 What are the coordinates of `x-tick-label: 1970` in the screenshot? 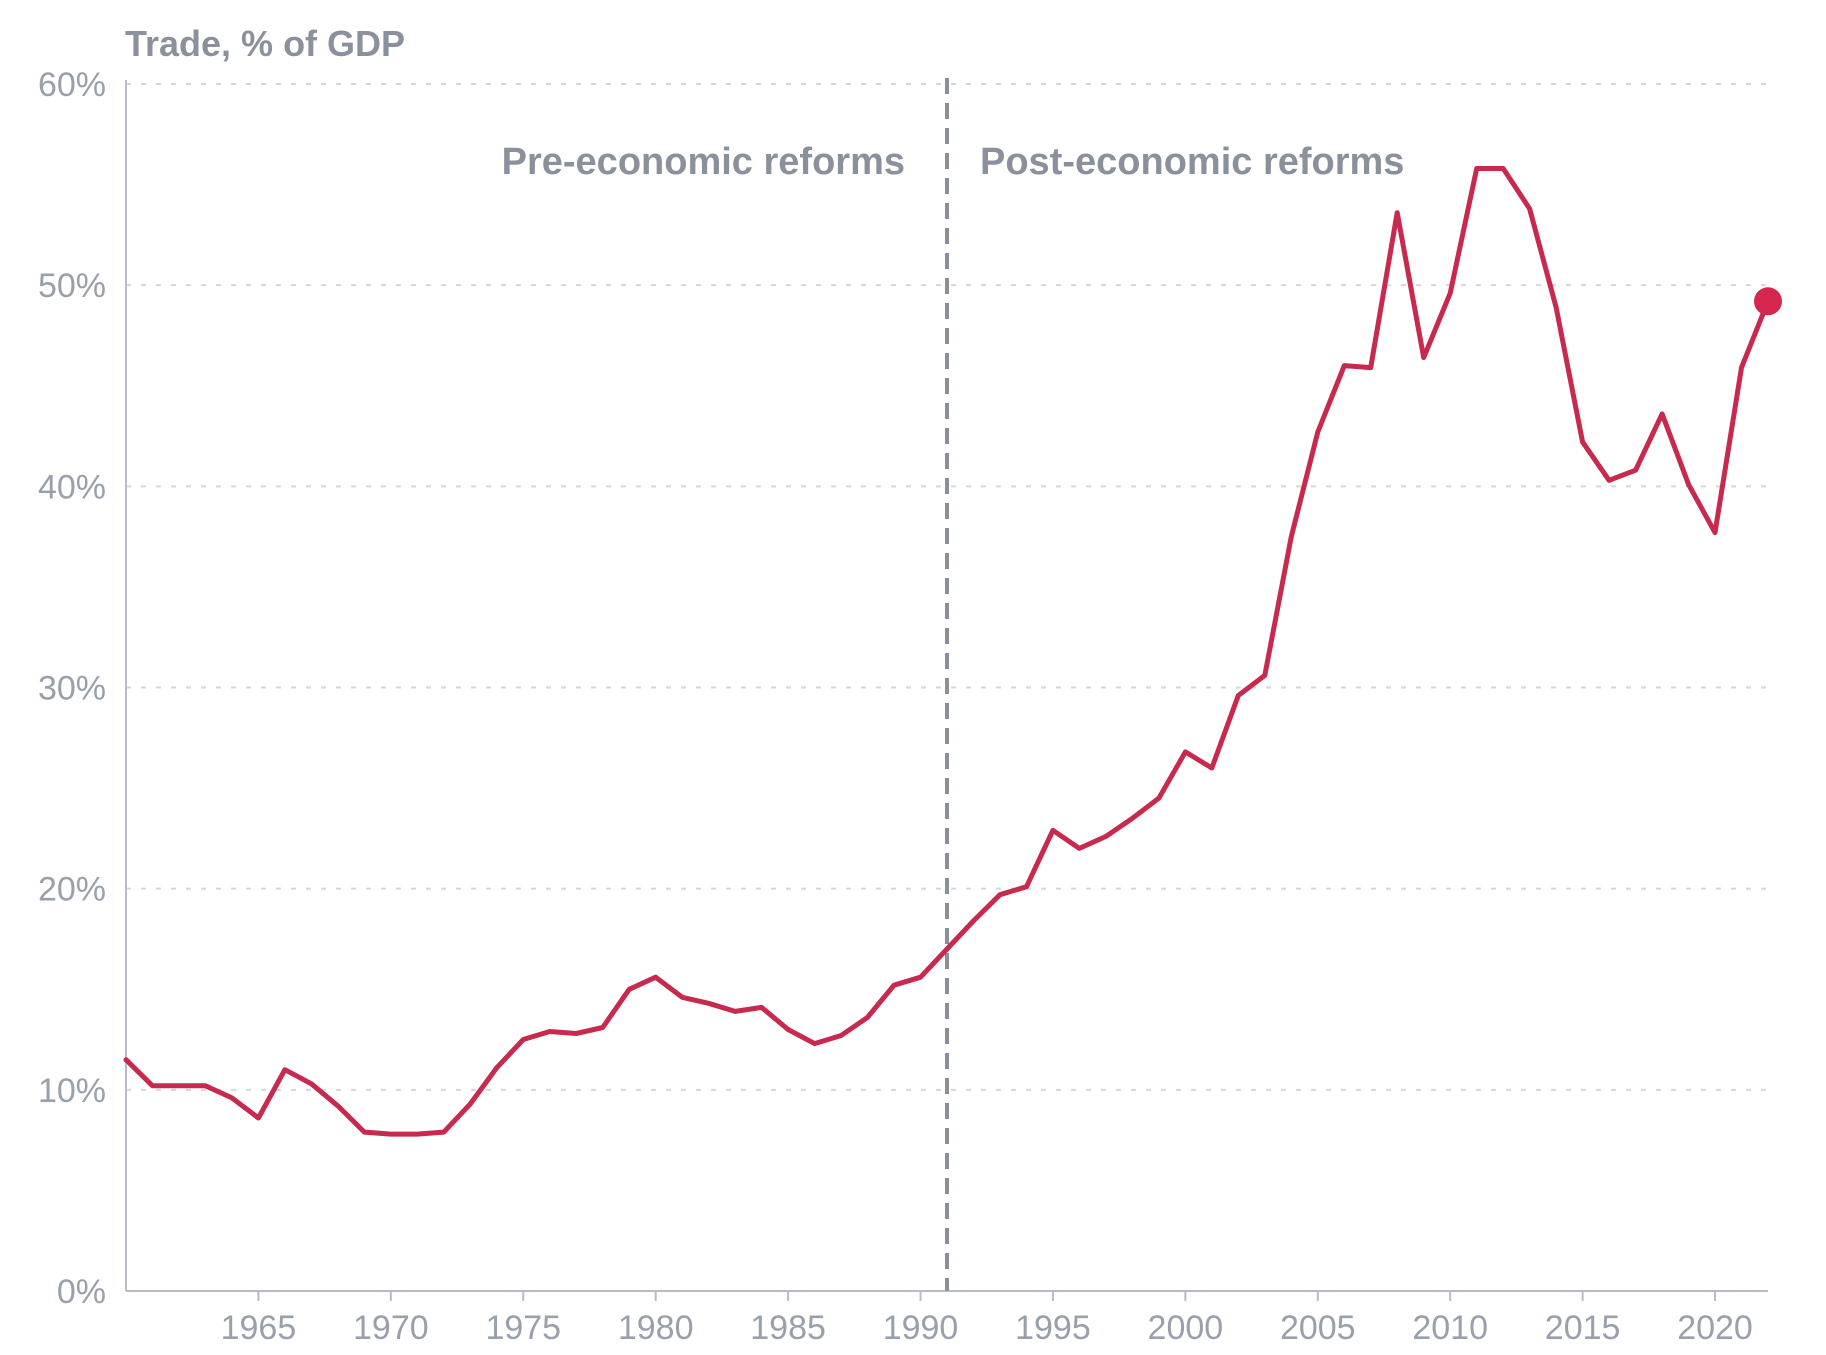 It's located at (391, 1328).